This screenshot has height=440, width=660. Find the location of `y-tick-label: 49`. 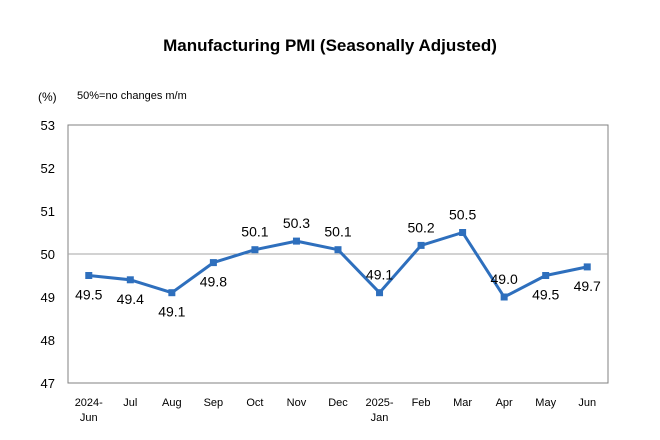

y-tick-label: 49 is located at coordinates (48, 297).